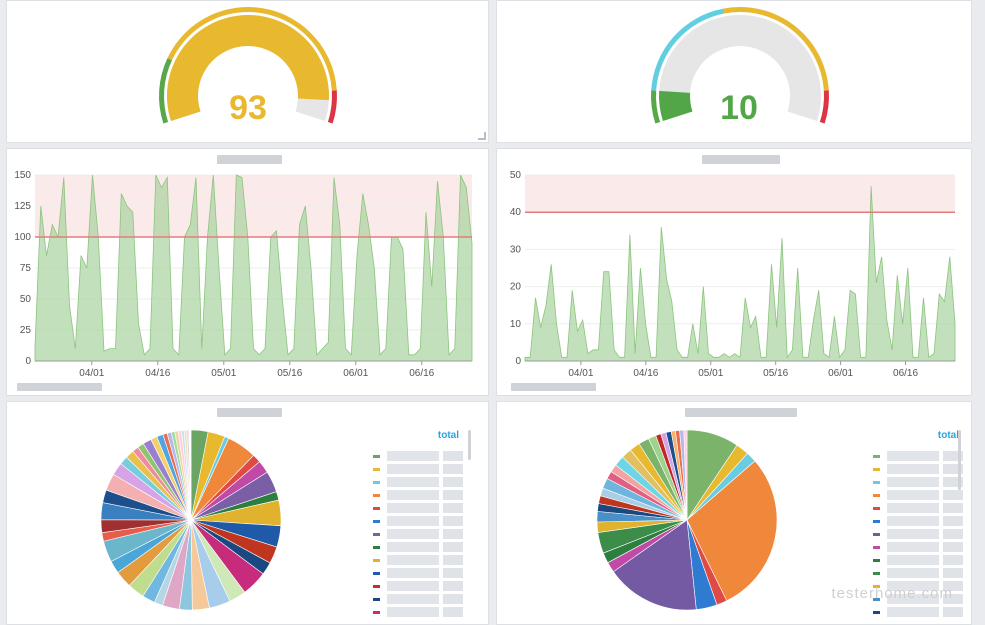  What do you see at coordinates (739, 108) in the screenshot?
I see `gauge-right-value: 10` at bounding box center [739, 108].